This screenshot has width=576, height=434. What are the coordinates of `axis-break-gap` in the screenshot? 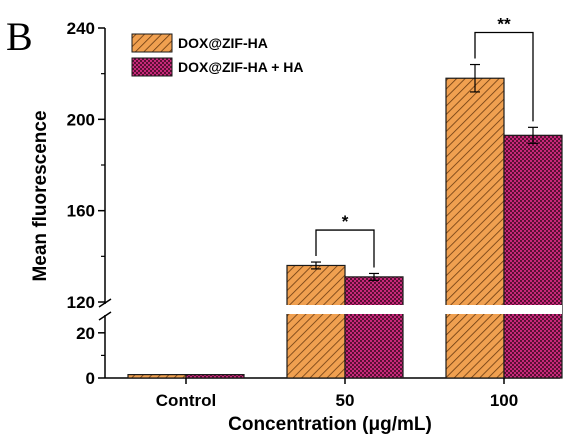 It's located at (330, 309).